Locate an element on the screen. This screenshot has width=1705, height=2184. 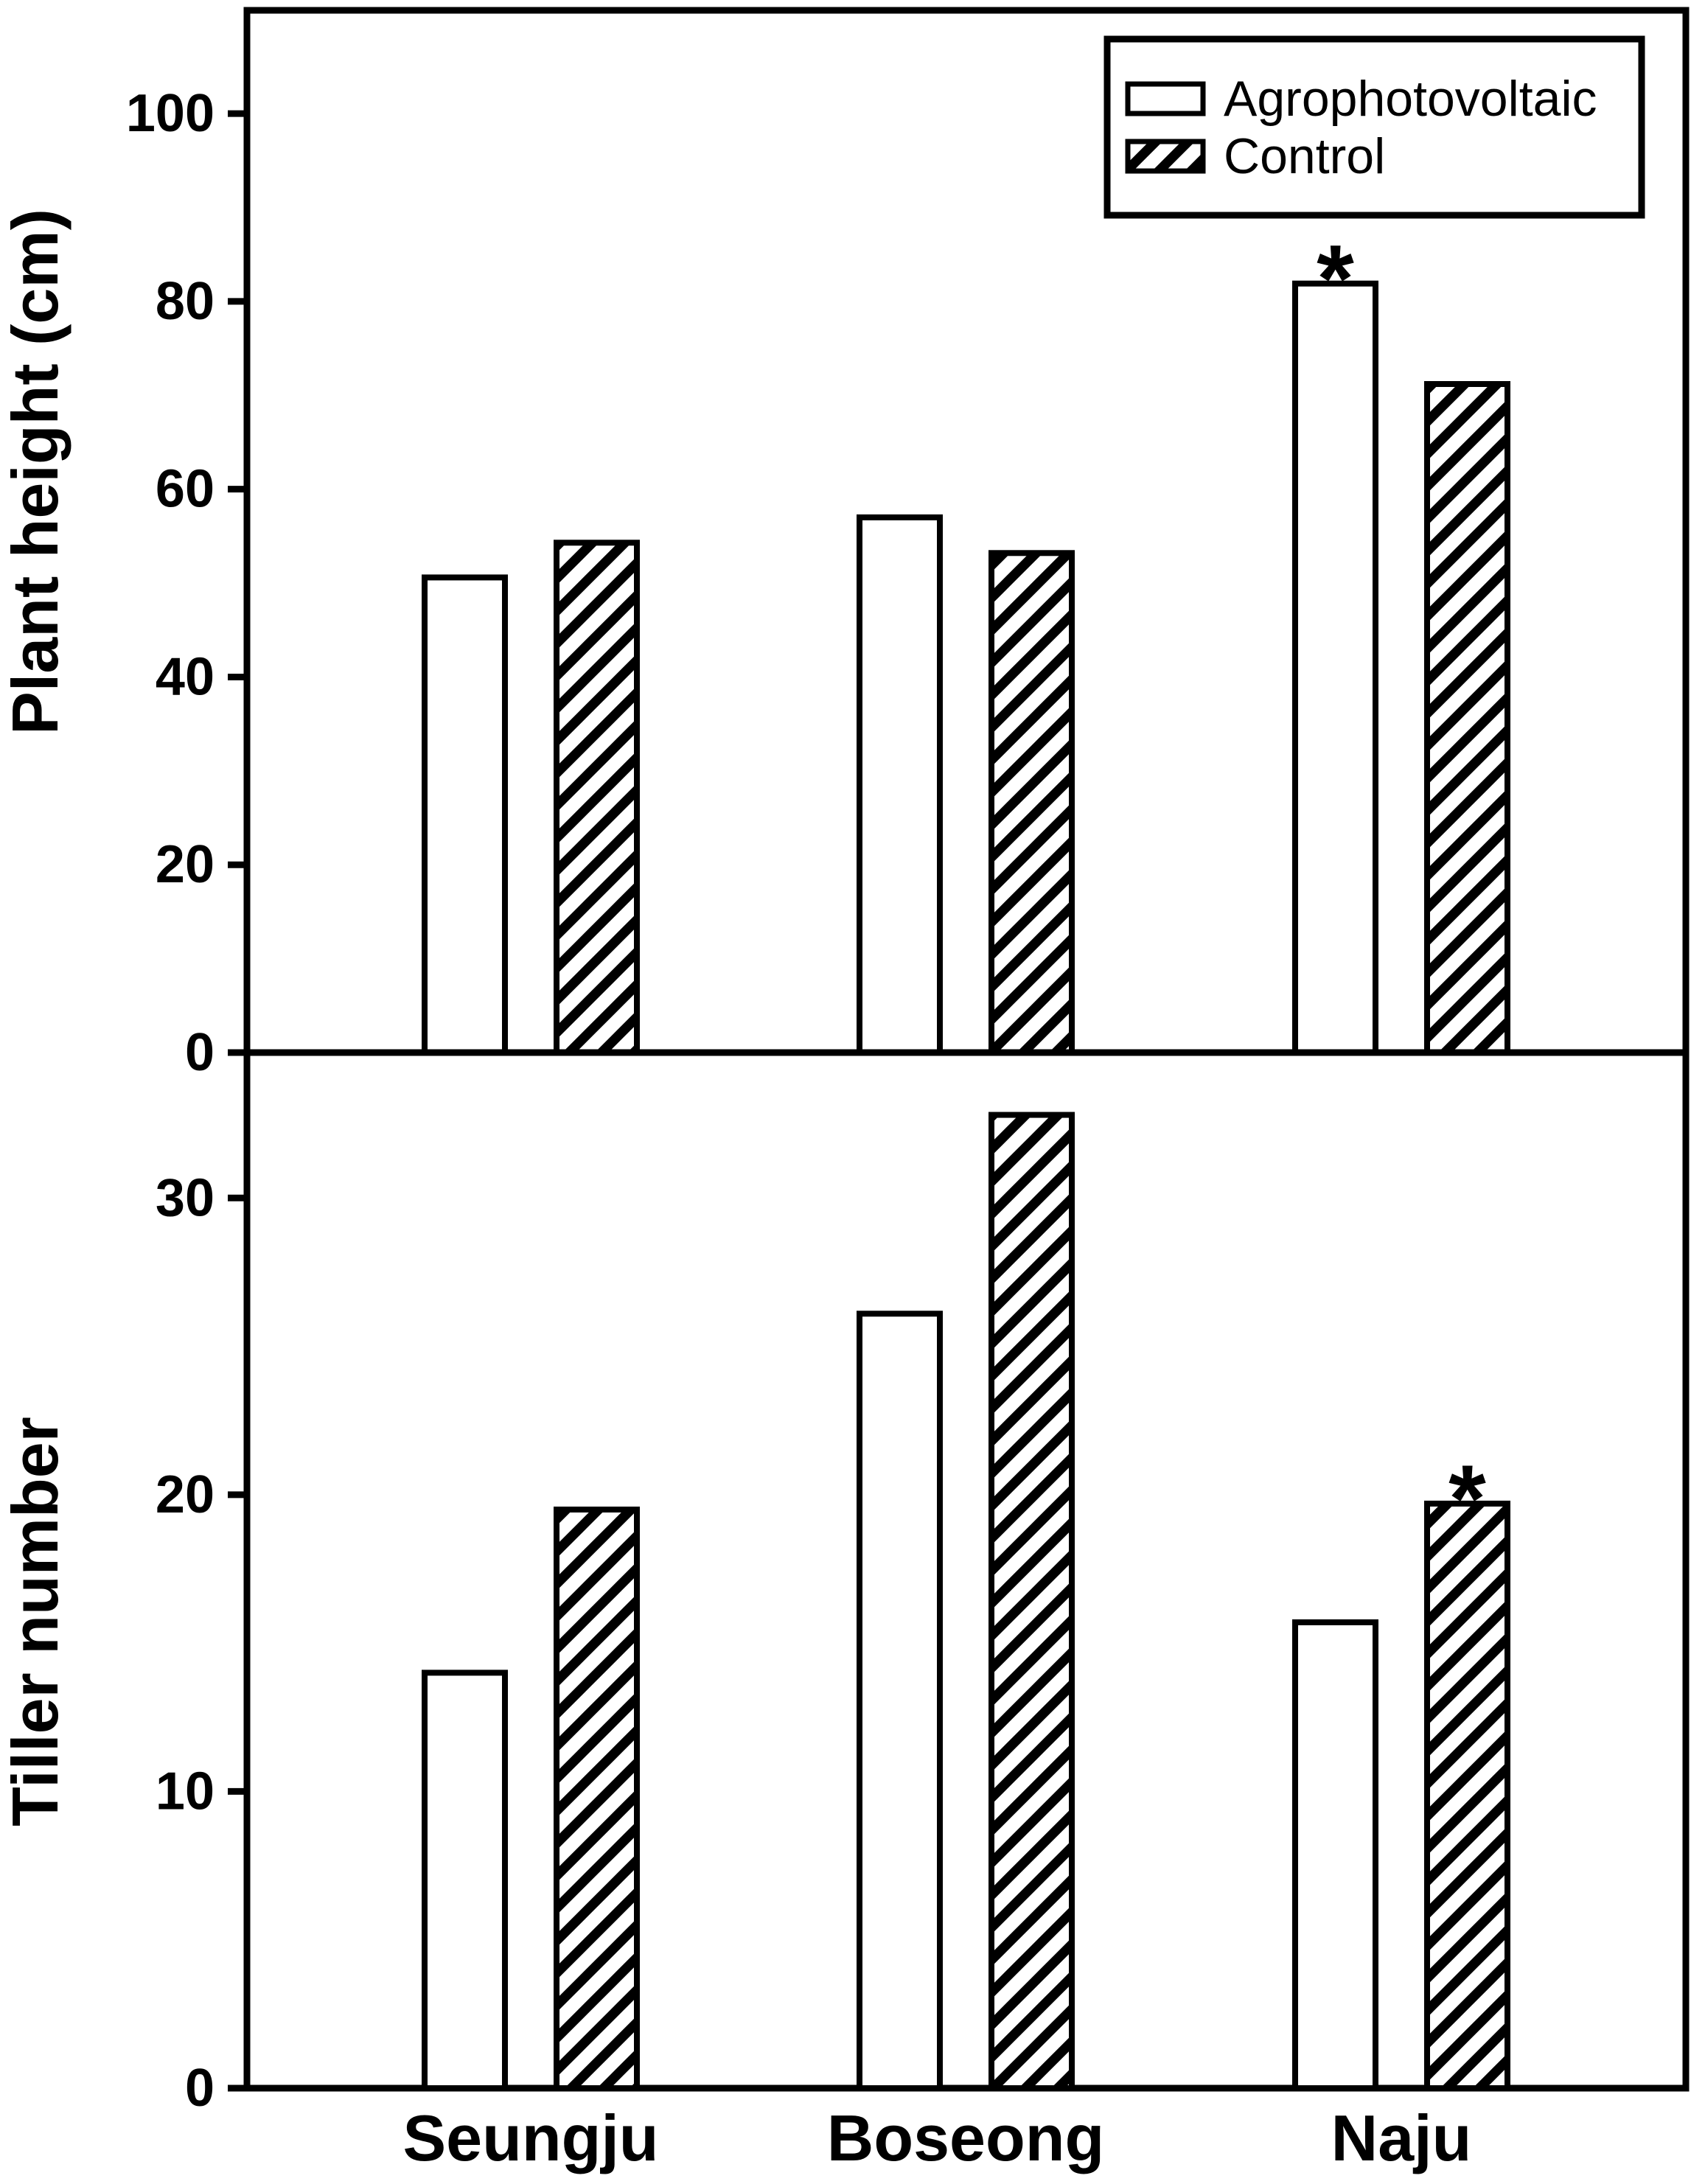
bar-top-naju-control is located at coordinates (1467, 718).